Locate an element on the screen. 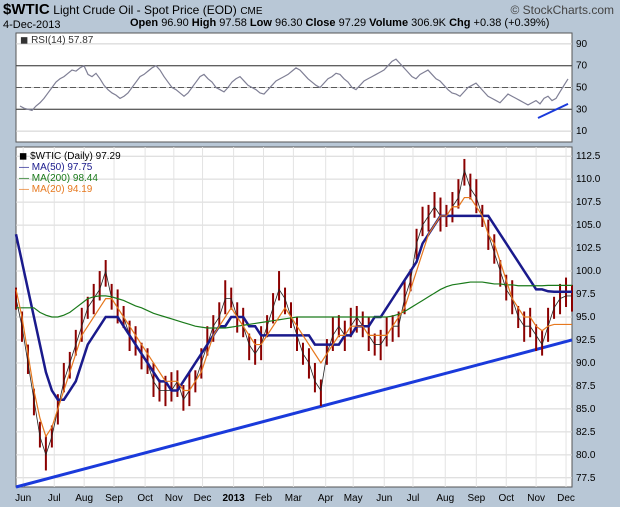 The height and width of the screenshot is (507, 620). close-value: 97.29 is located at coordinates (352, 23).